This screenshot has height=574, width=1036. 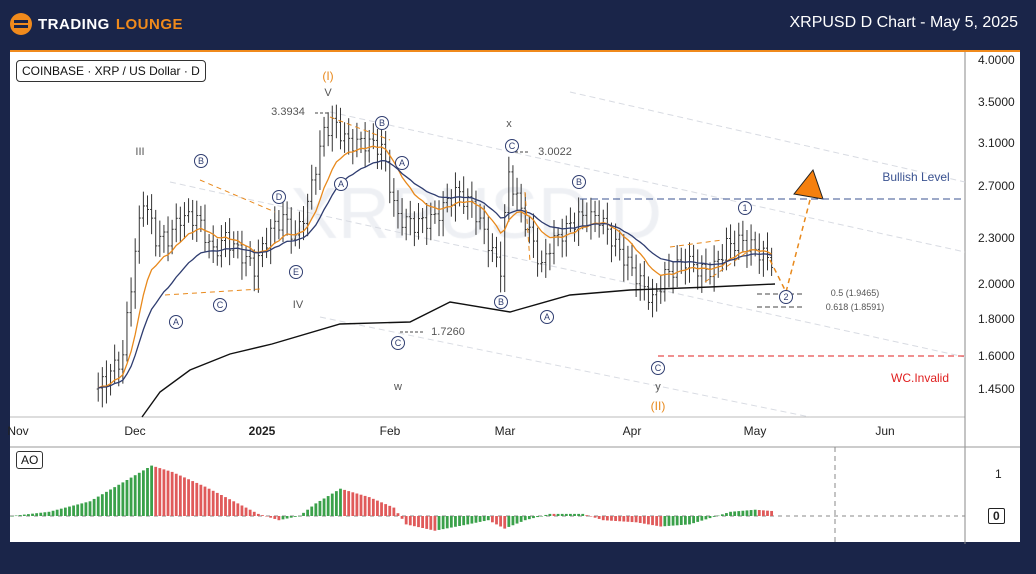 What do you see at coordinates (996, 102) in the screenshot?
I see `price-tick: 3.5000` at bounding box center [996, 102].